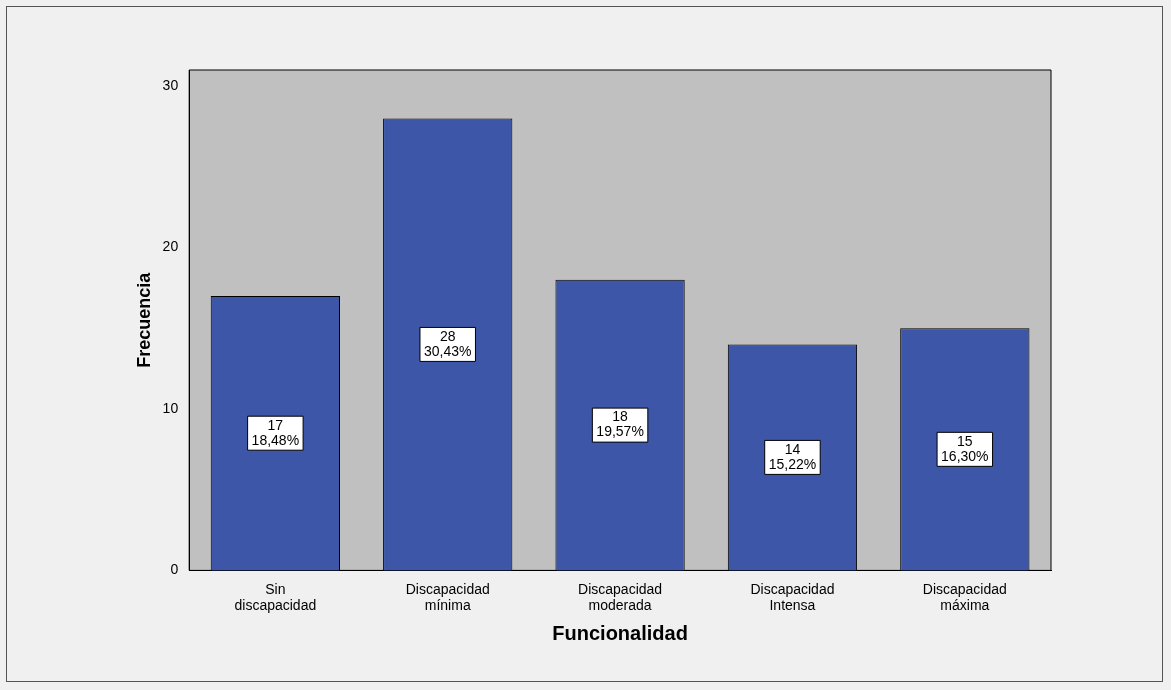  I want to click on y-tick-label: 20, so click(170, 246).